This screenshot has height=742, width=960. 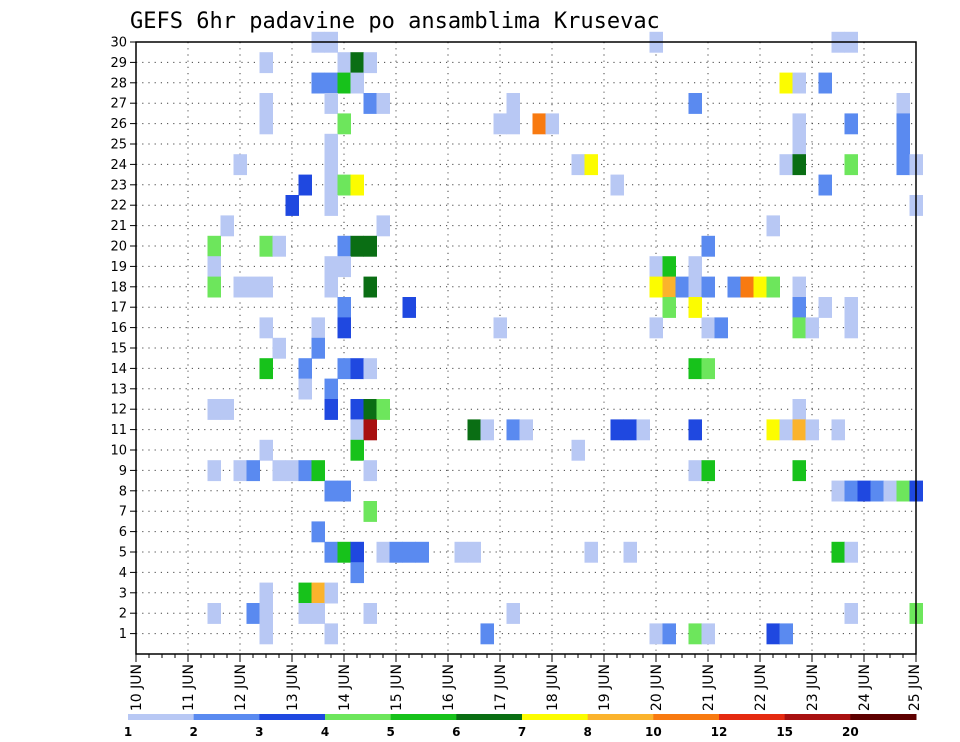 What do you see at coordinates (813, 687) in the screenshot?
I see `x-tick-label: 23 JUN` at bounding box center [813, 687].